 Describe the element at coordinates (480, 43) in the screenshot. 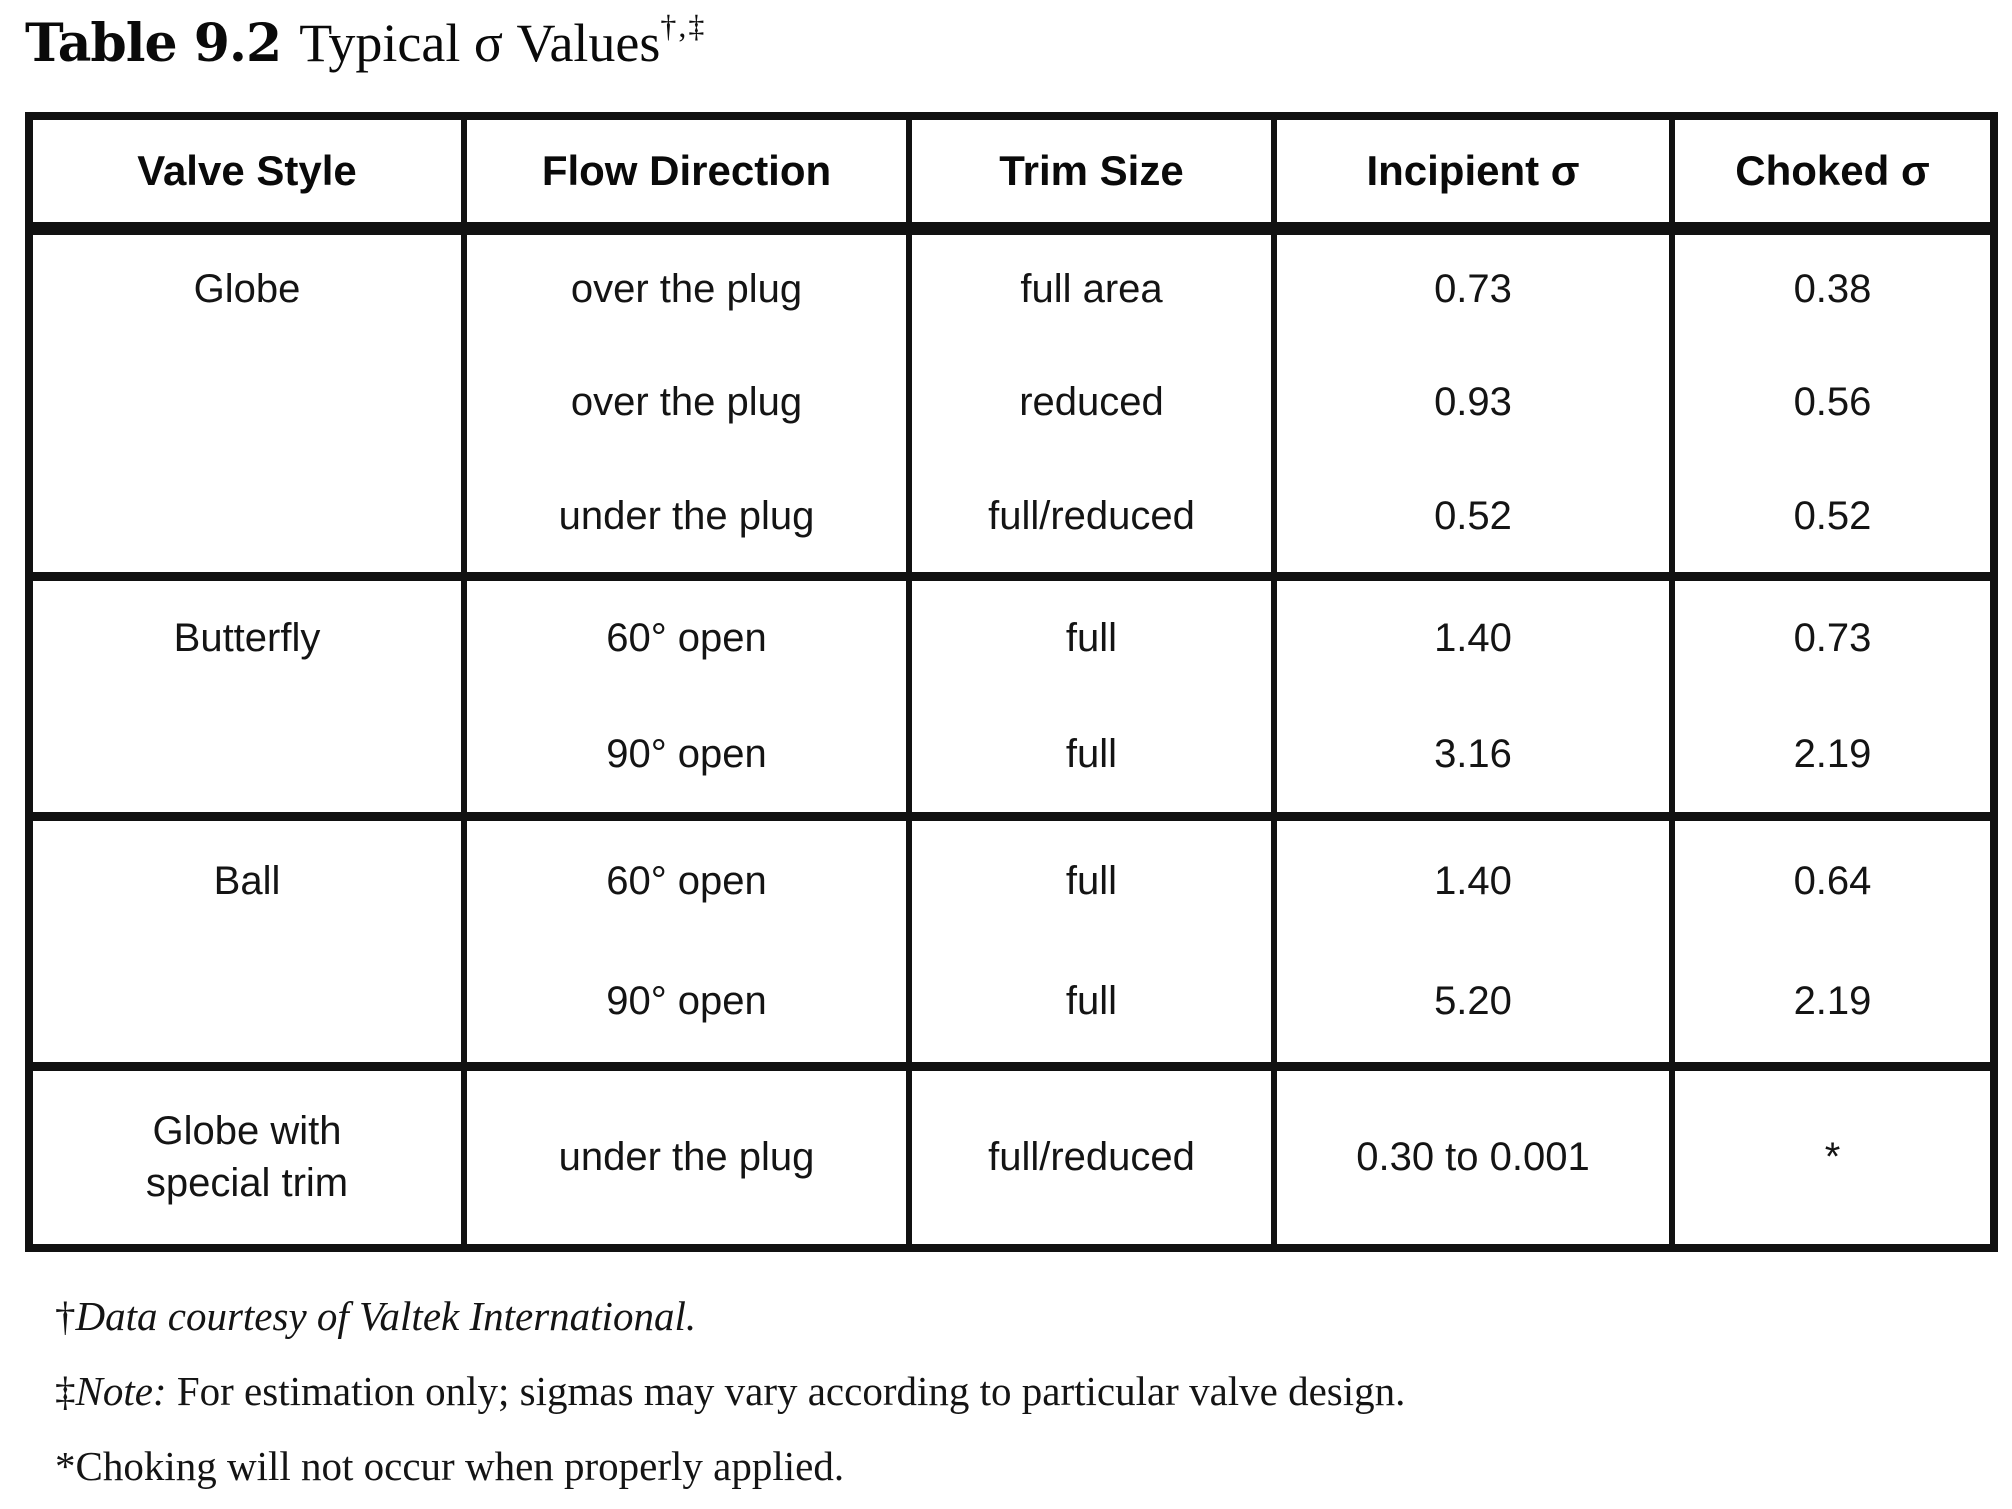

I see `table-caption: Typical σ Values` at that location.